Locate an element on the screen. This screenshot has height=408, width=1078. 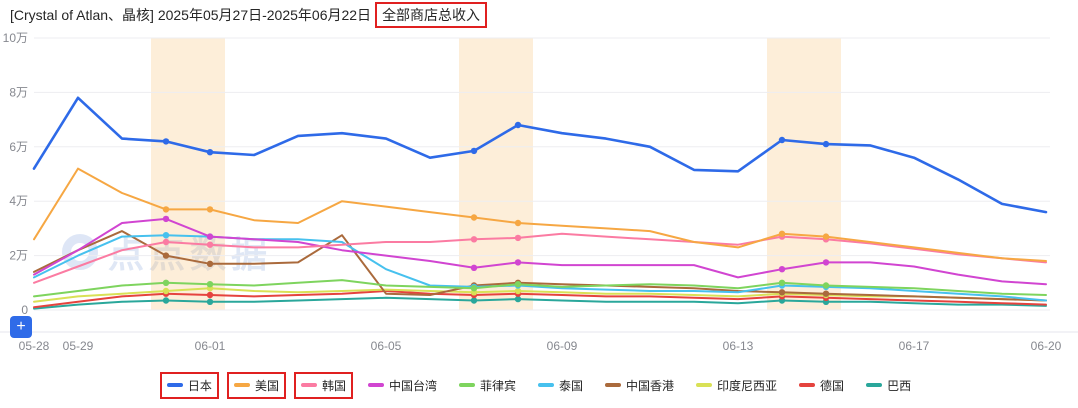
legend-label-indonesia: 印度尼西亚 is located at coordinates (747, 385).